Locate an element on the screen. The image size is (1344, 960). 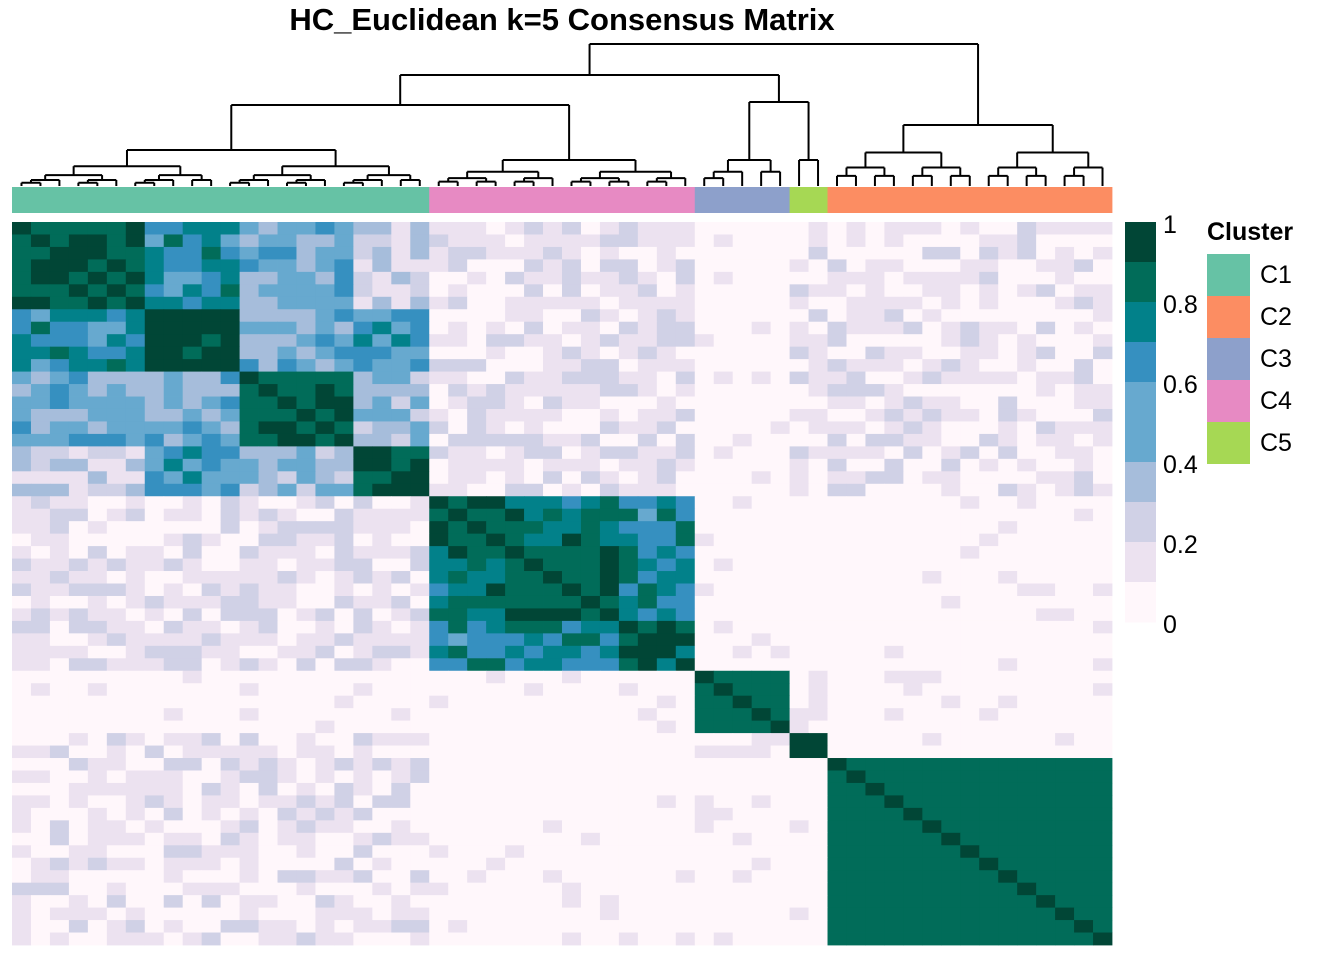
legend-swatch is located at coordinates (1228, 401).